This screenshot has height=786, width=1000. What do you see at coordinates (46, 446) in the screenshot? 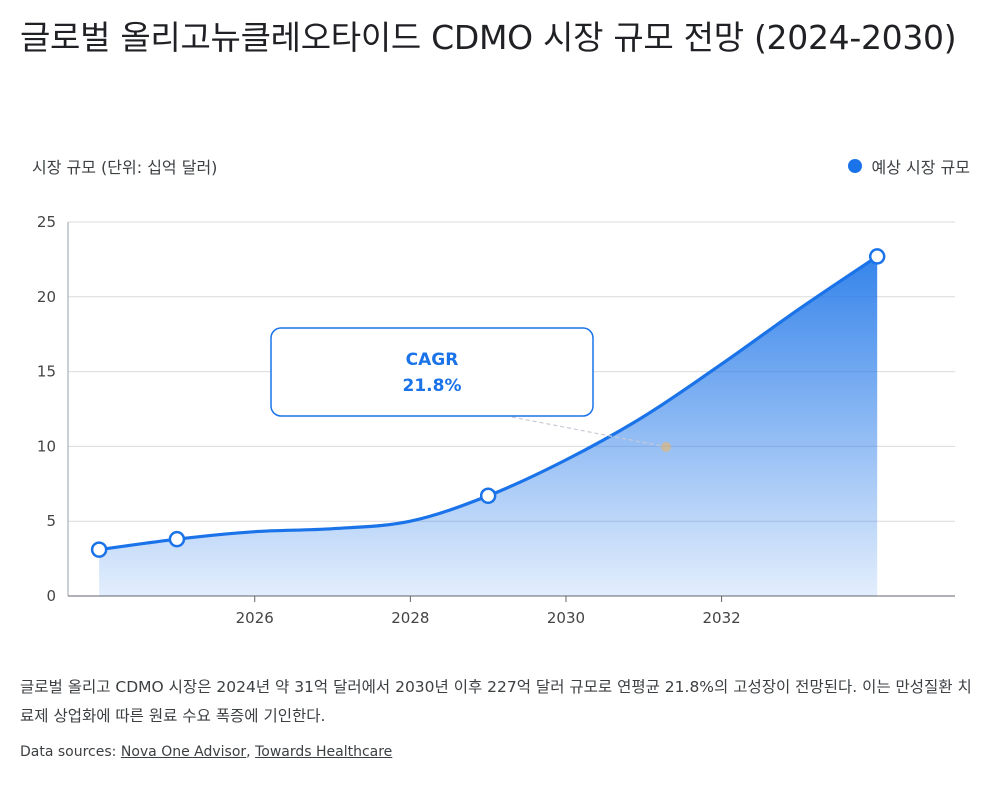
I see `y-tick-label-10: 10` at bounding box center [46, 446].